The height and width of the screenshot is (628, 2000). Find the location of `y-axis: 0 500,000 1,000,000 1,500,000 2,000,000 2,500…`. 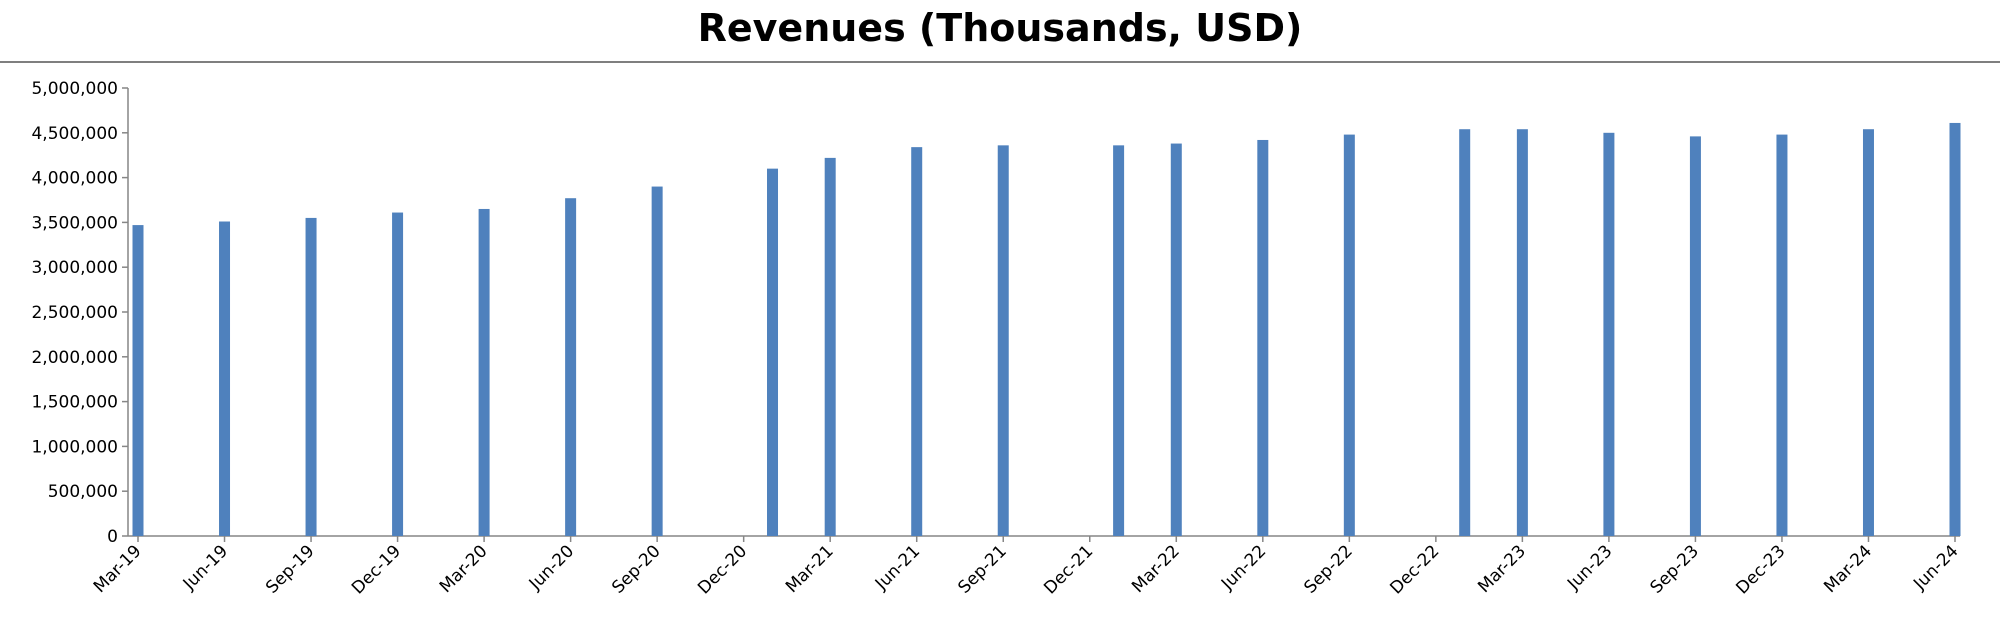

y-axis: 0 500,000 1,000,000 1,500,000 2,000,000 2,500… is located at coordinates (80, 313).